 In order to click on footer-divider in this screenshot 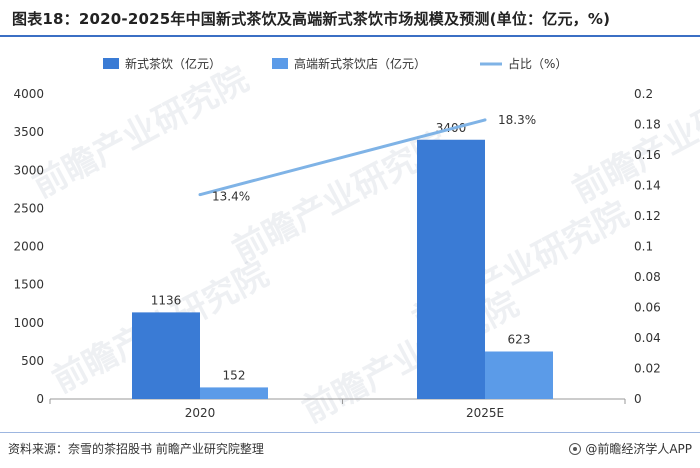, I will do `click(350, 432)`.